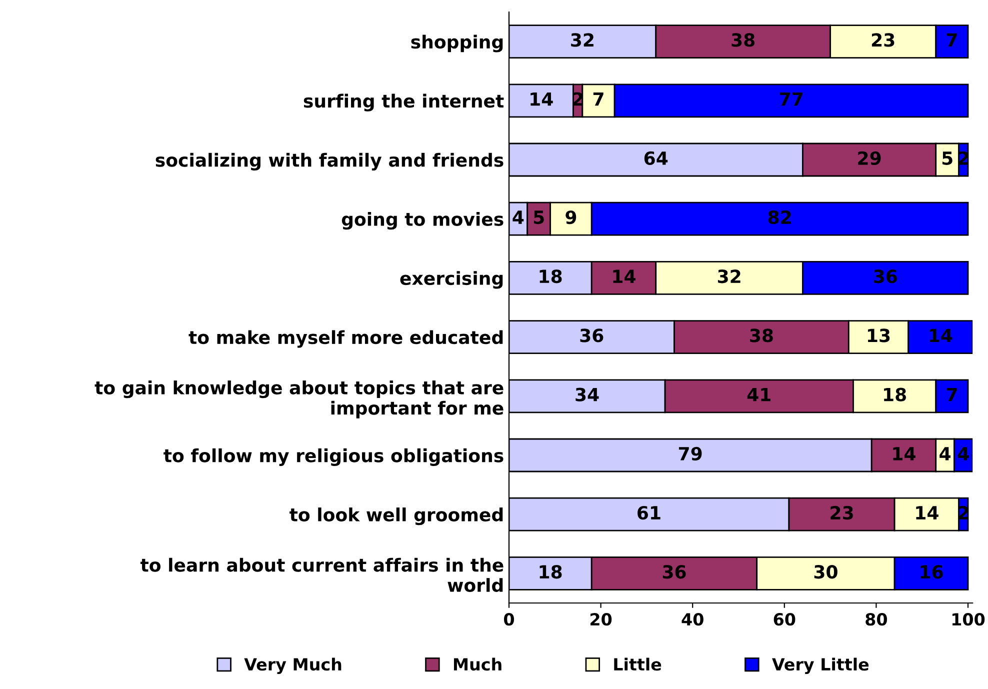  Describe the element at coordinates (509, 619) in the screenshot. I see `x-tick-label: 0` at that location.